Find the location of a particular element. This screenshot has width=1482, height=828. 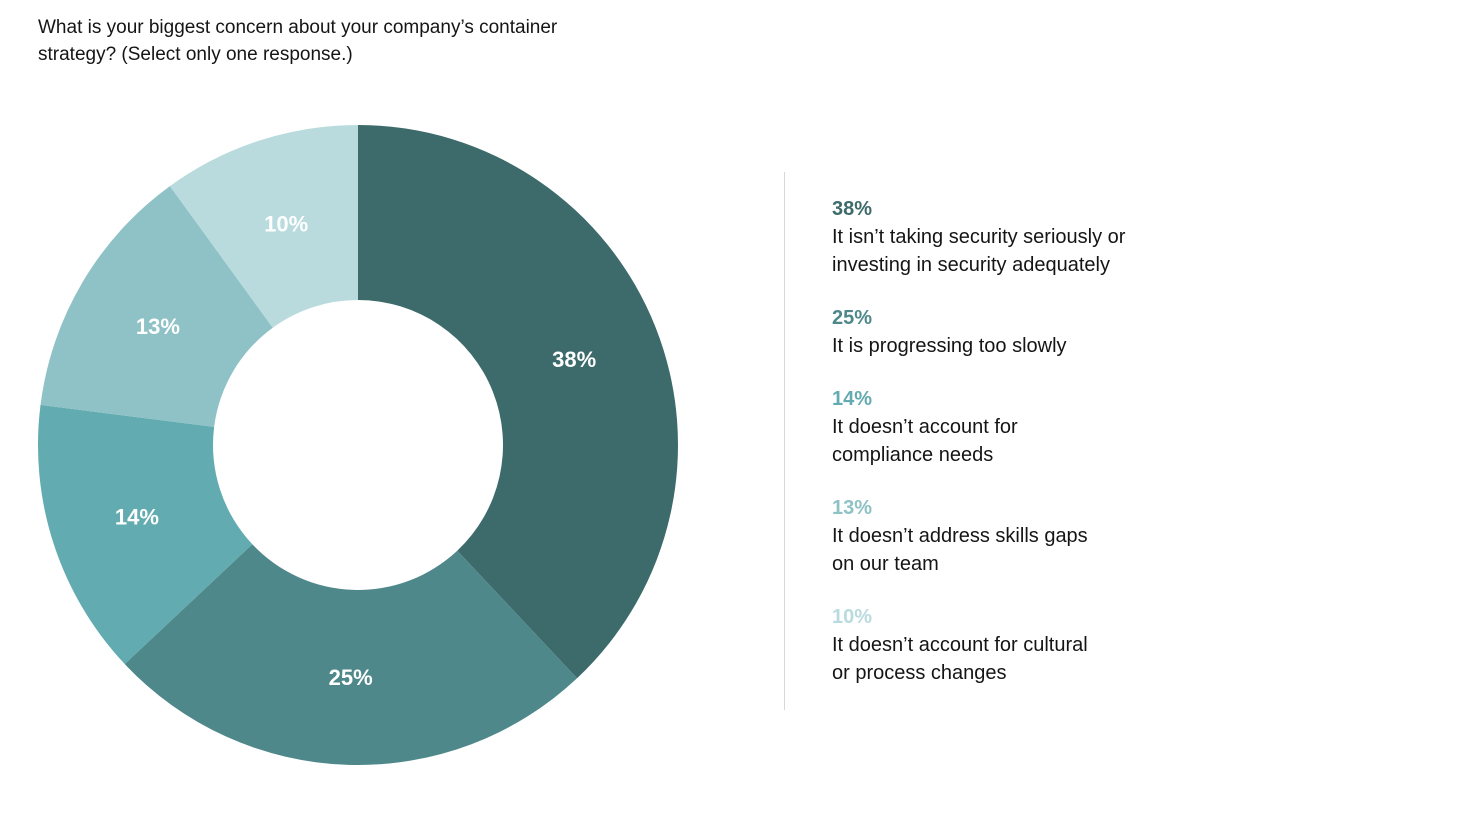

legend-percent: 10% is located at coordinates (852, 617).